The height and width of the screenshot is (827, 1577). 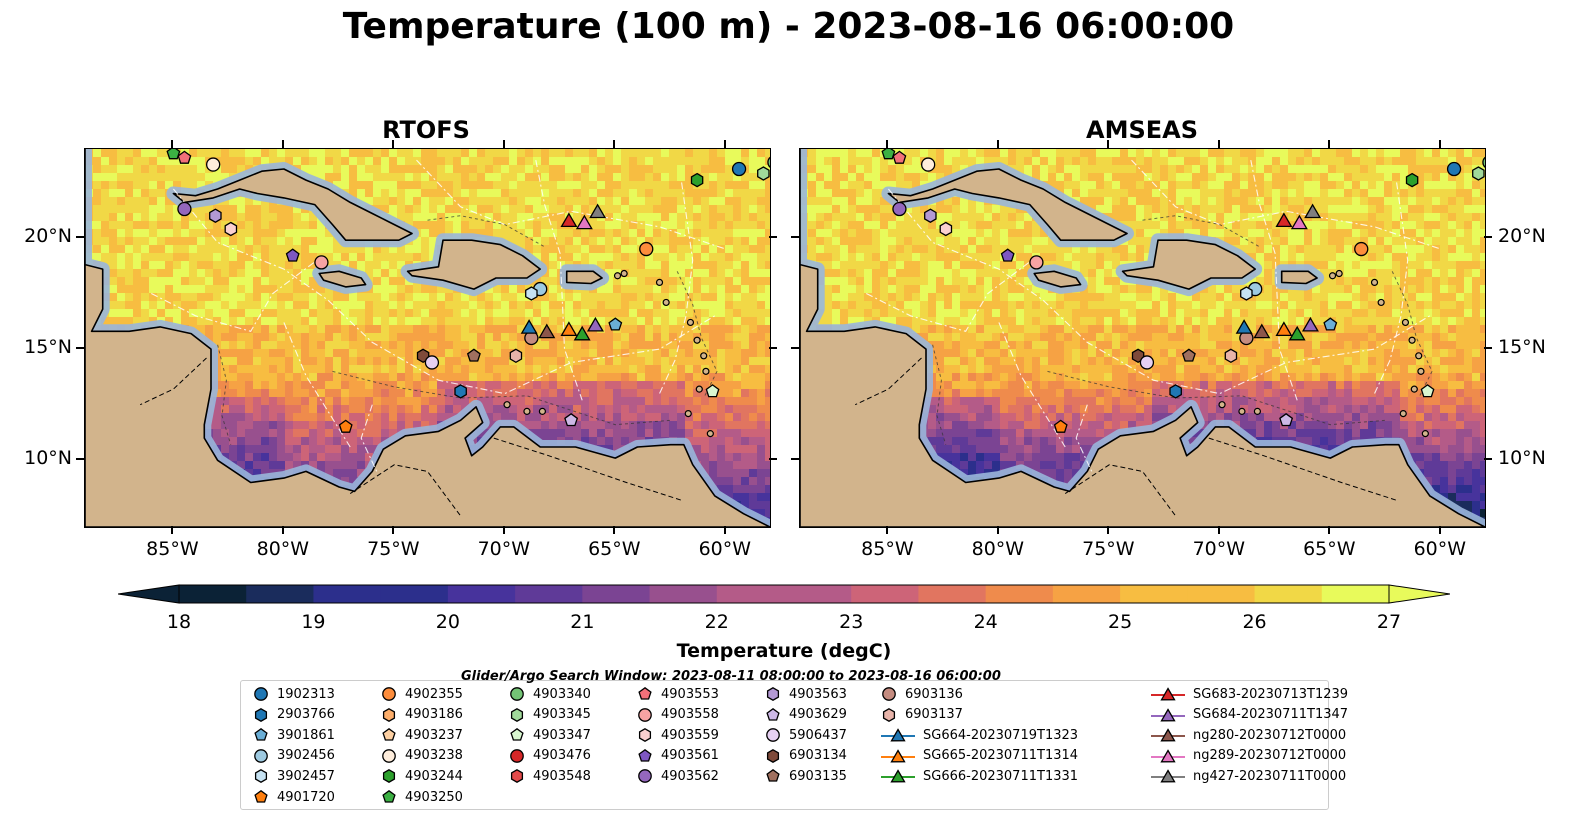 What do you see at coordinates (1271, 715) in the screenshot?
I see `legend-label: SG684-20230711T1347` at bounding box center [1271, 715].